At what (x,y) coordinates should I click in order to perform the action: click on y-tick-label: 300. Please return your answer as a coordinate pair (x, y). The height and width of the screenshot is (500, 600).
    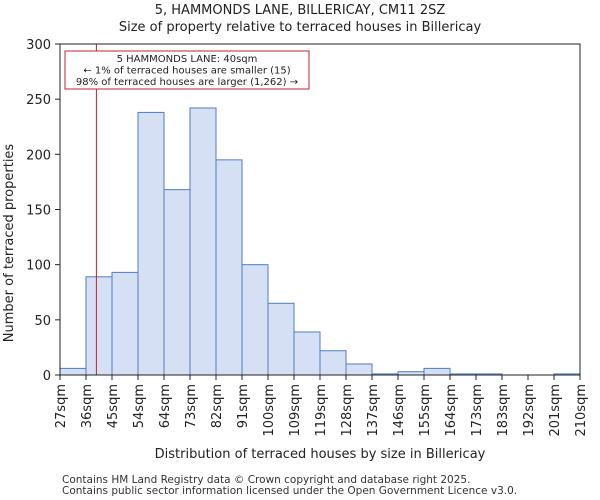
    Looking at the image, I should click on (38, 45).